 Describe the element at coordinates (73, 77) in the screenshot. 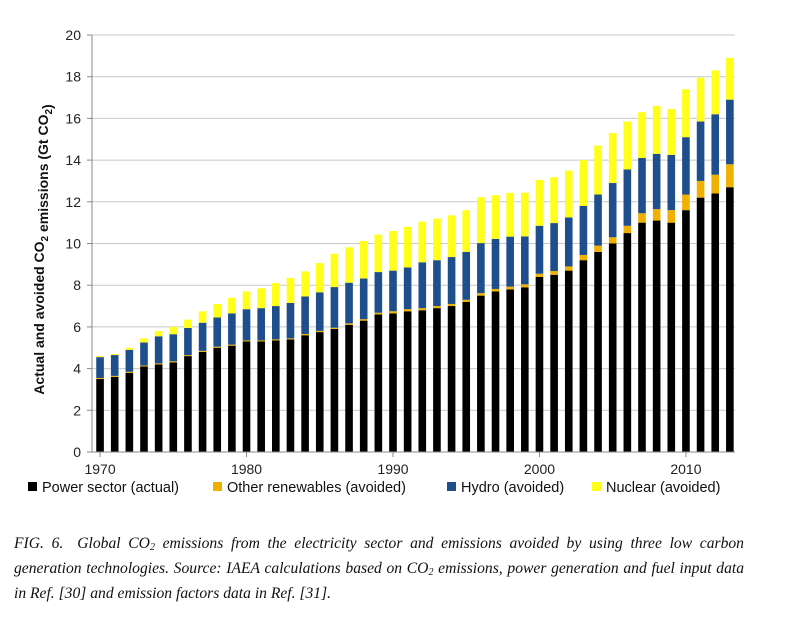

I see `y-tick-label: 18` at that location.